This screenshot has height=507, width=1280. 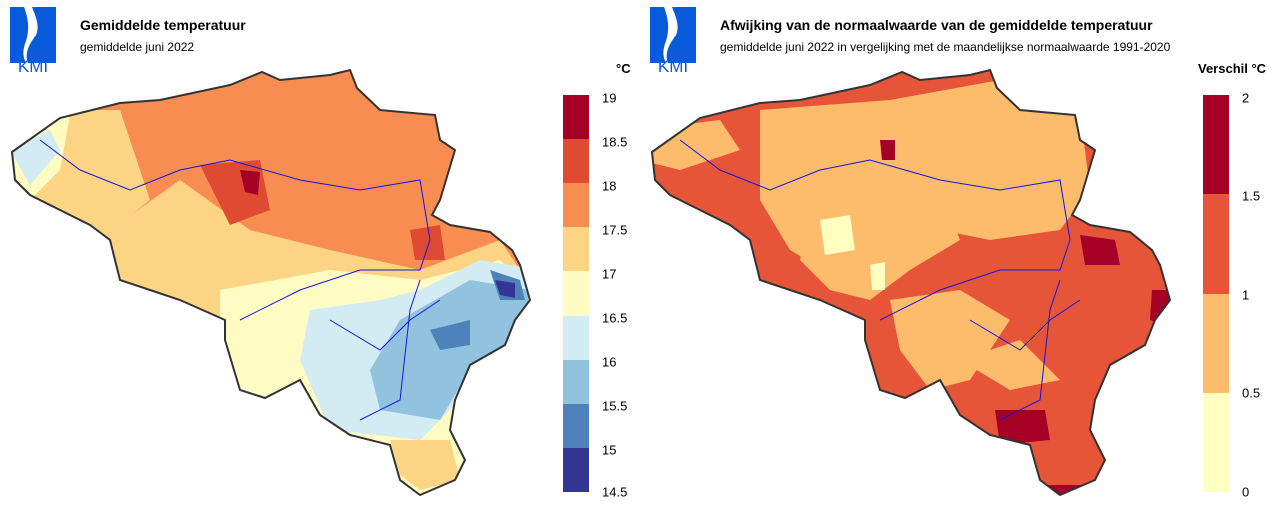 What do you see at coordinates (137, 47) in the screenshot?
I see `map-subtitle: gemiddelde juni 2022` at bounding box center [137, 47].